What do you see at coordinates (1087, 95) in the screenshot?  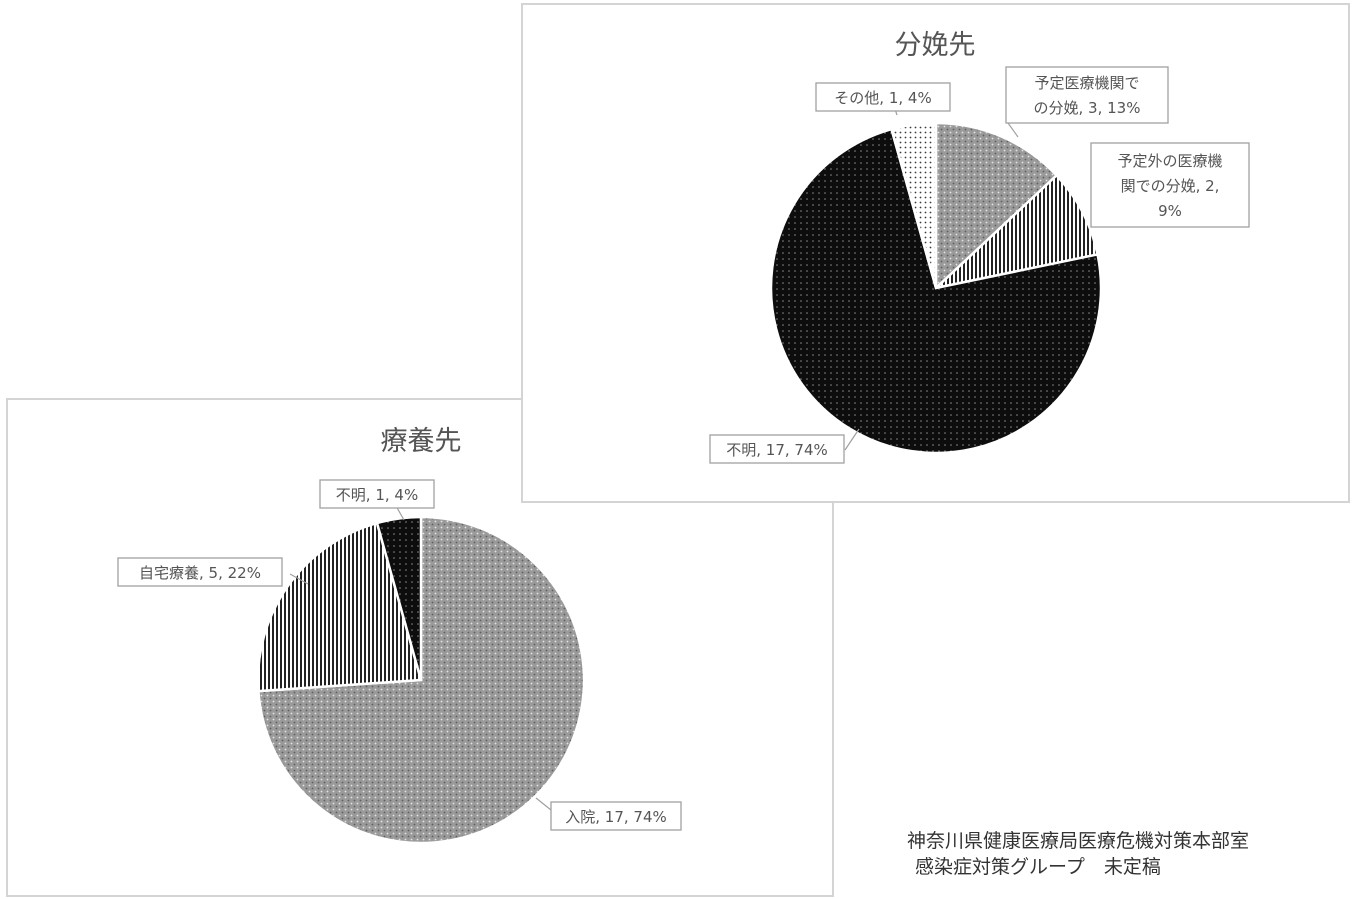 I see `data-label-yotei: 予定医療機関で の分娩, 3, 13%` at bounding box center [1087, 95].